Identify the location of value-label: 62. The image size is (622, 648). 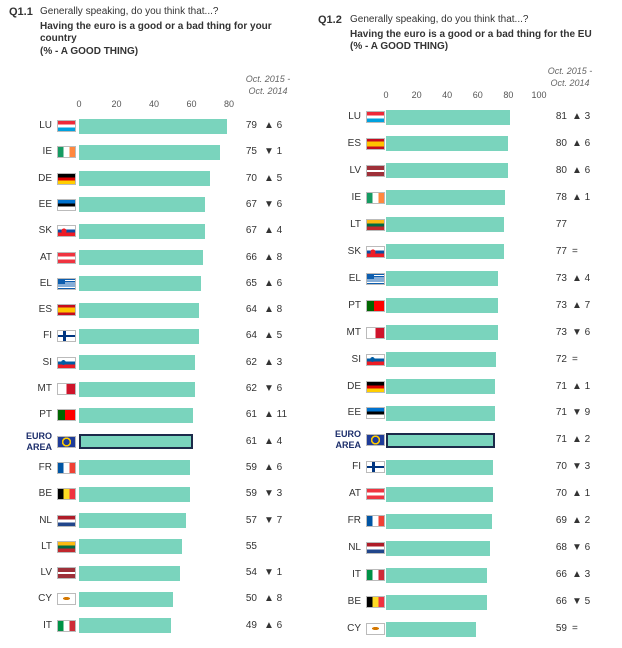
(251, 362).